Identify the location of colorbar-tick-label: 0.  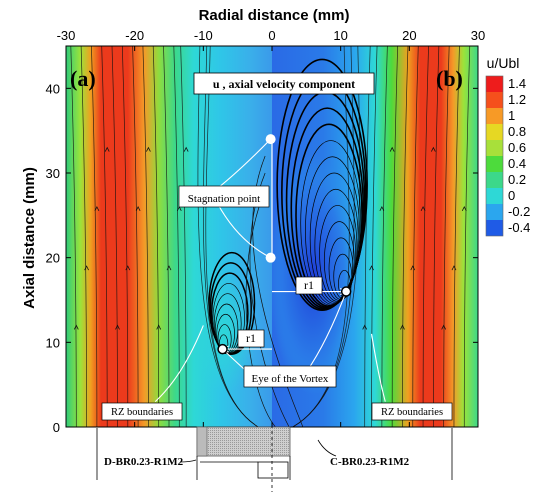
(511, 195).